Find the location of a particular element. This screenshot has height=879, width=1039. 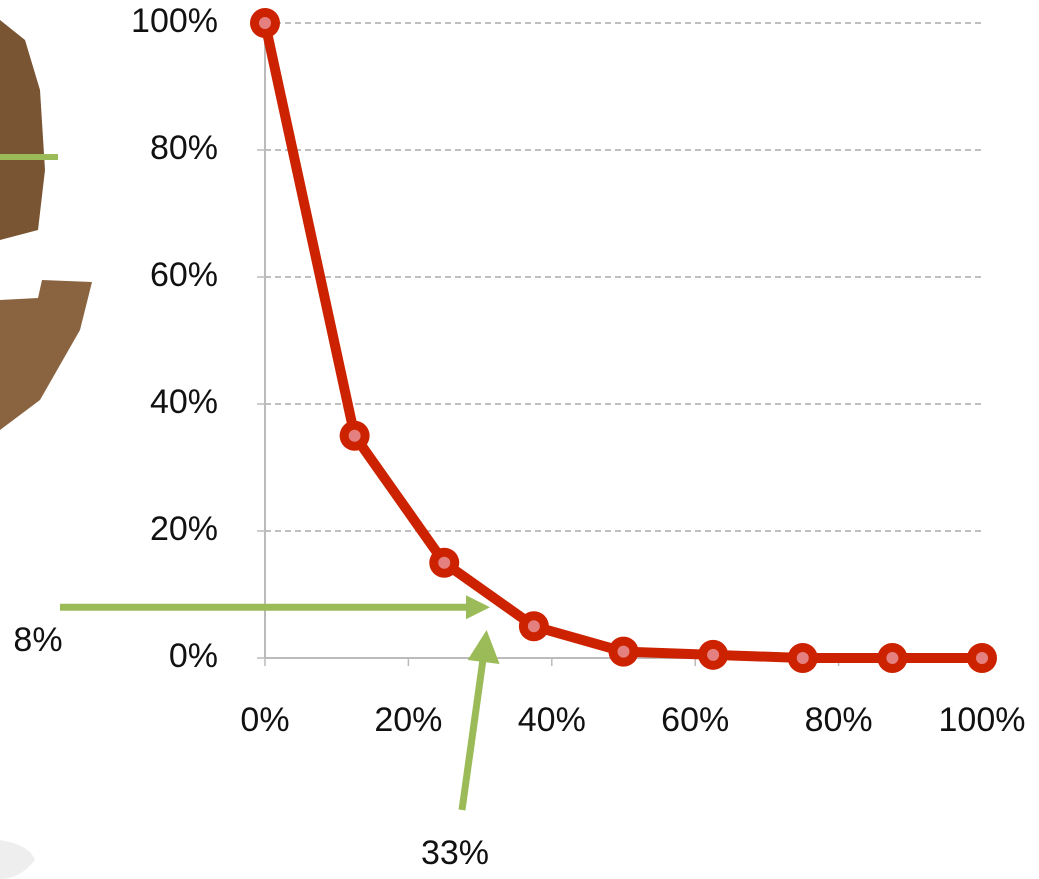

x-tick-label: 100% is located at coordinates (982, 720).